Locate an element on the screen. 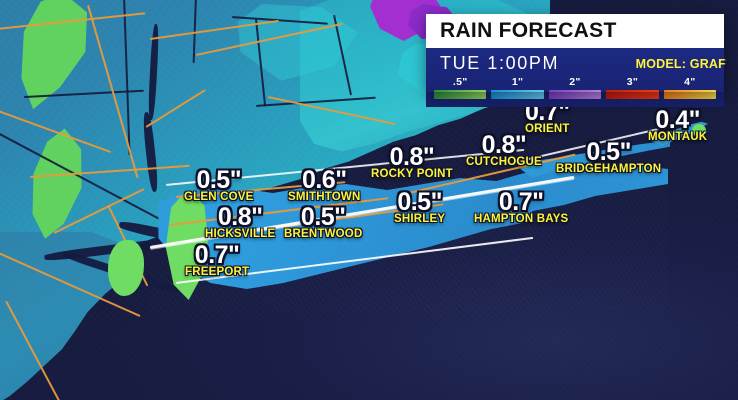 This screenshot has height=400, width=738. legend-swatch-red is located at coordinates (632, 94).